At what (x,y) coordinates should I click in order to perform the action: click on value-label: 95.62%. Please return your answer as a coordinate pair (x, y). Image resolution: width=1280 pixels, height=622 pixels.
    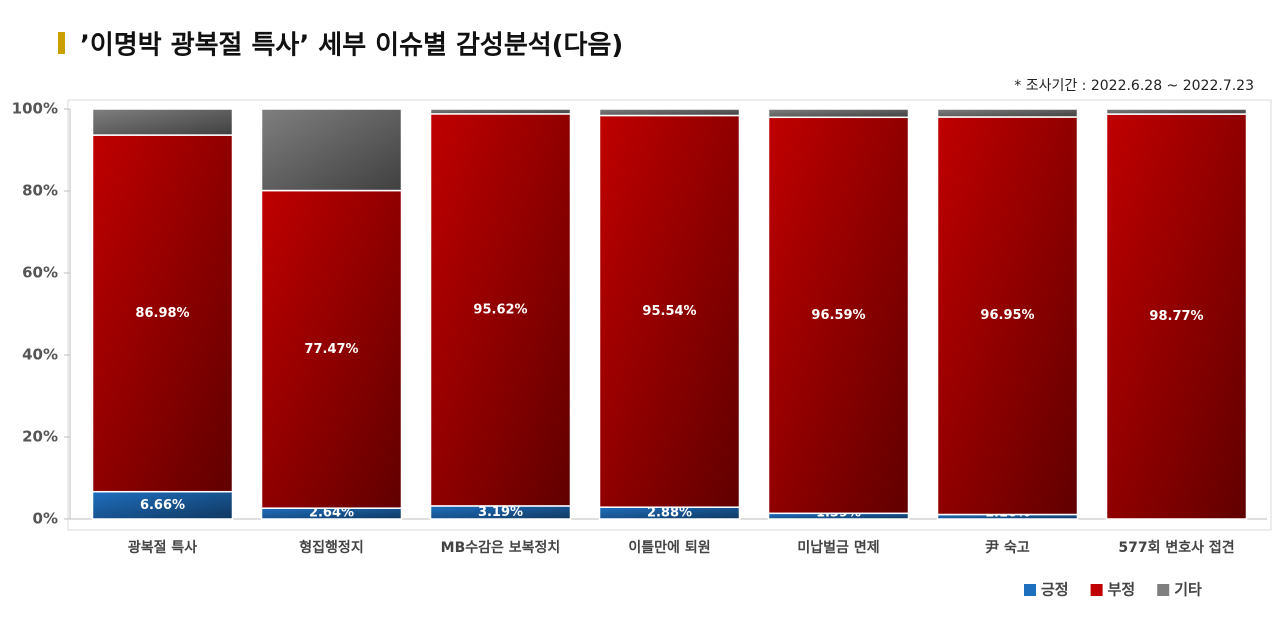
    Looking at the image, I should click on (500, 309).